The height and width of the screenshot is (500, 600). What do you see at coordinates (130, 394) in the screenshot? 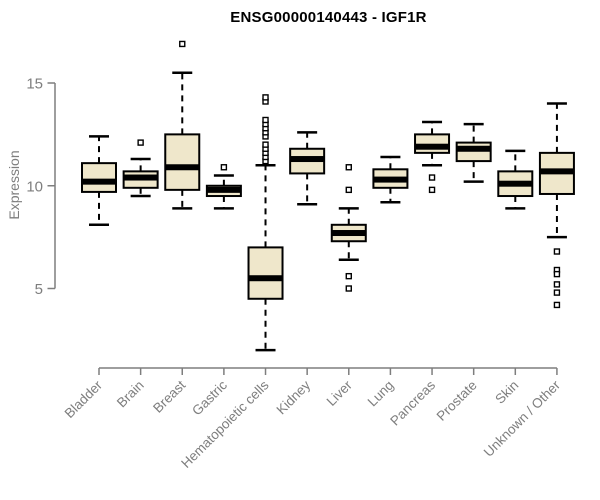
I see `x-tick-label: Brain` at bounding box center [130, 394].